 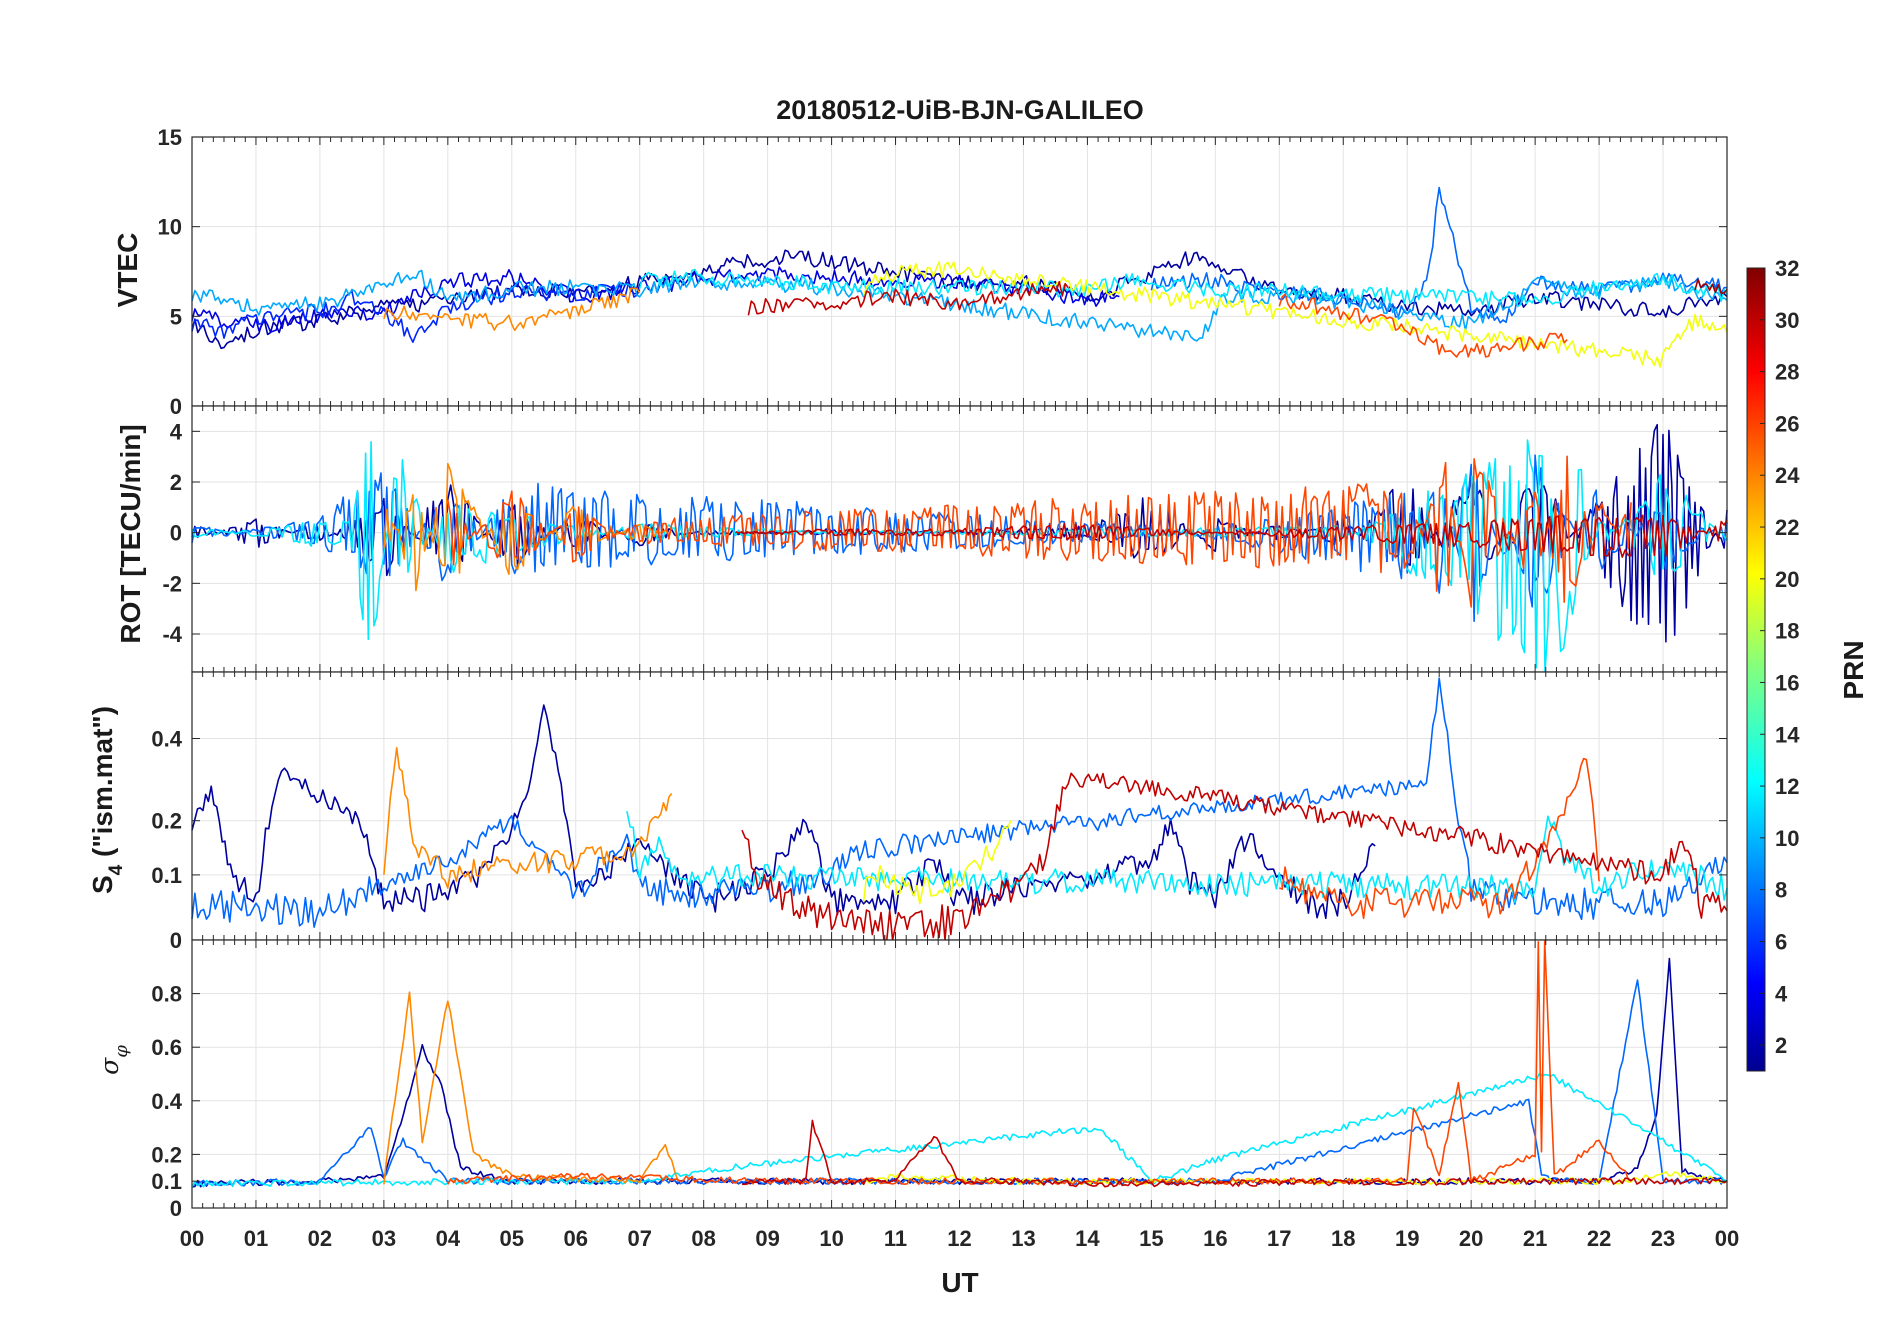 I want to click on colorbar-frame, so click(x=1756, y=669).